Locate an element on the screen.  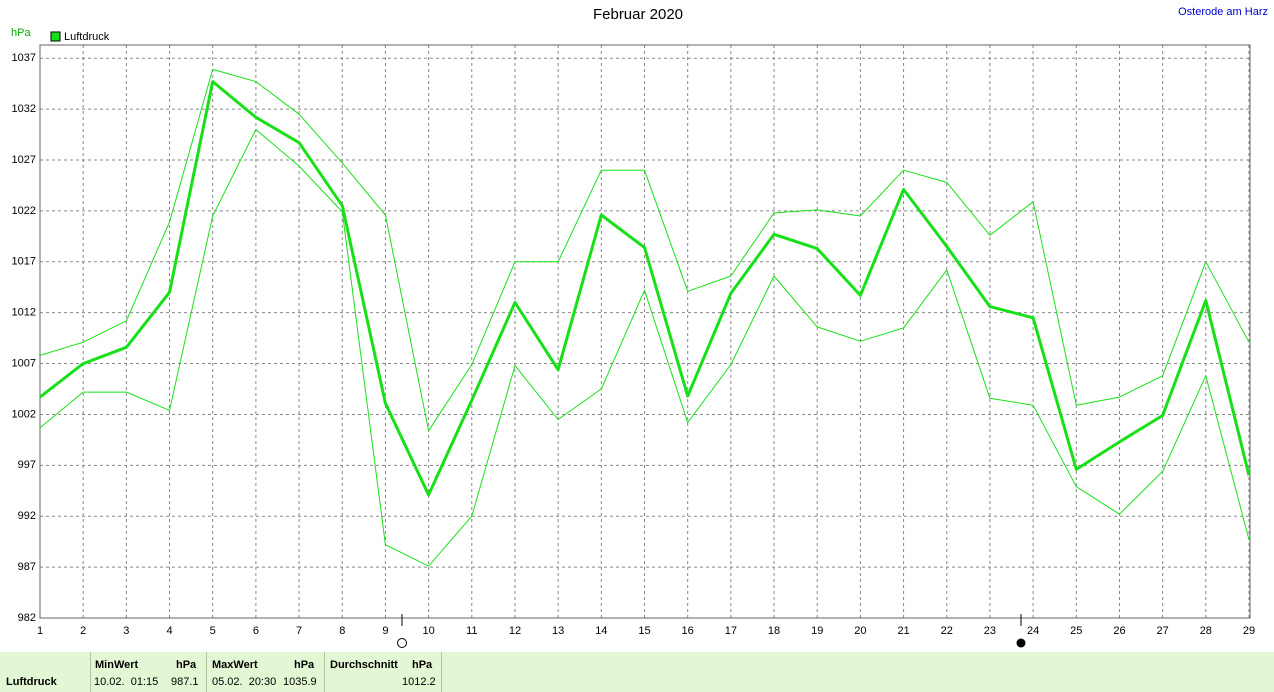
y-tick-label: 992 is located at coordinates (27, 516).